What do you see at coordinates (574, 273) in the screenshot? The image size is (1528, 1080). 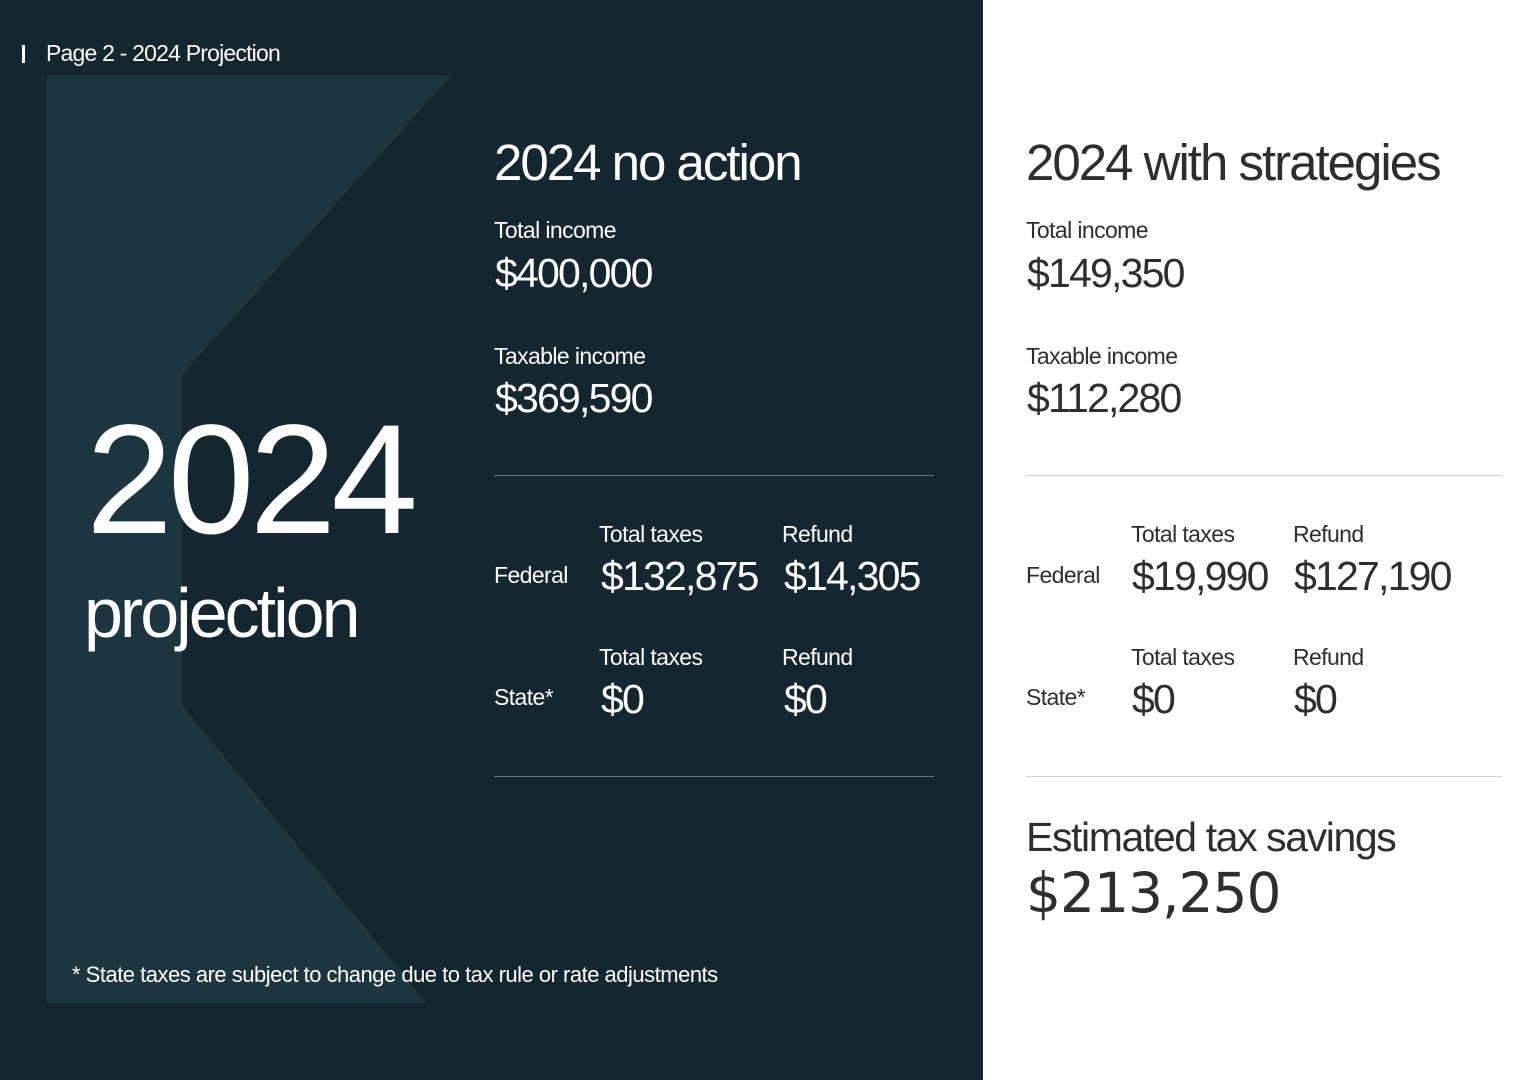 I see `total-income-value: $400,000` at bounding box center [574, 273].